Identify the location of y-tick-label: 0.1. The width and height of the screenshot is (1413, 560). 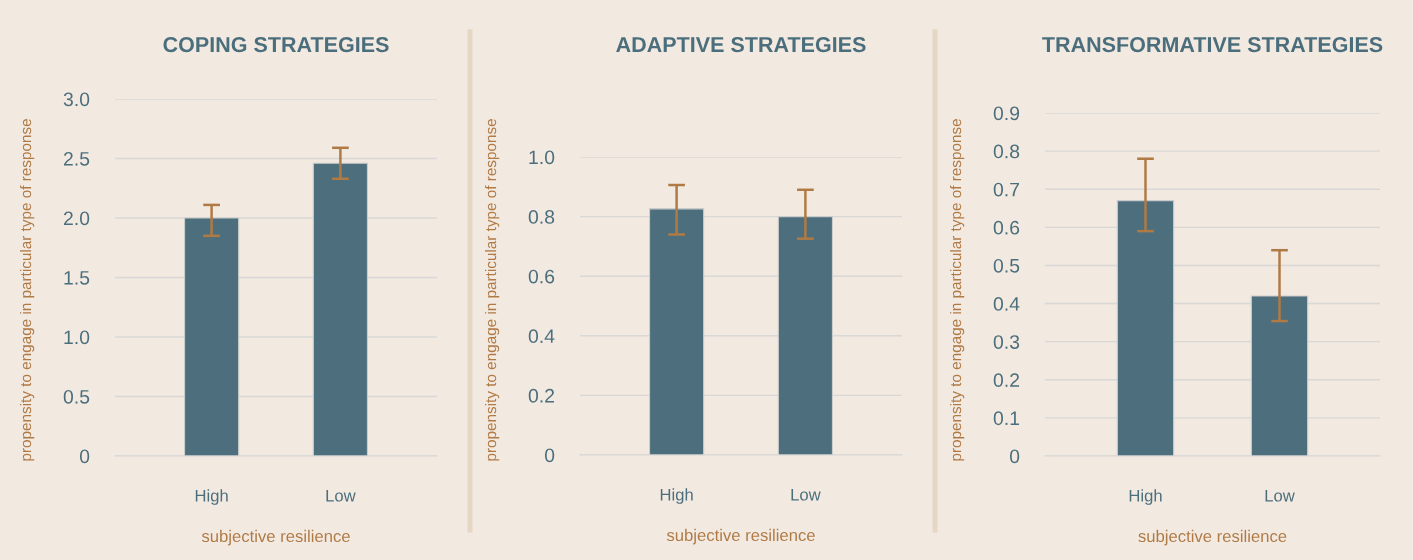
(1006, 418).